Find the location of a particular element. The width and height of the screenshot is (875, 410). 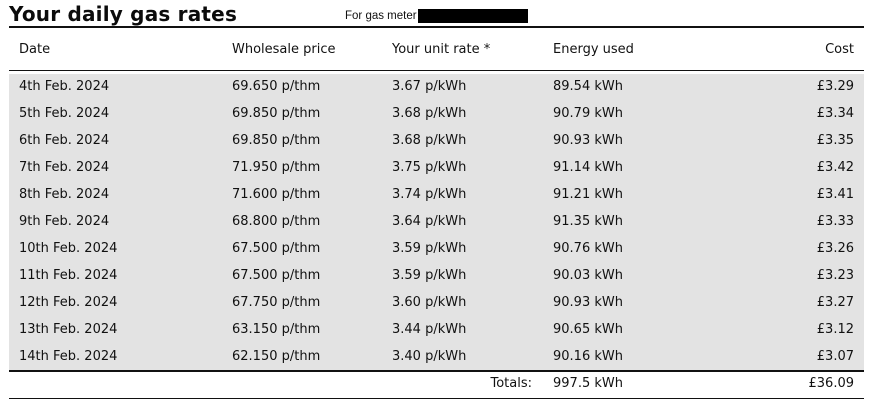

row-date: 6th Feb. 2024 is located at coordinates (64, 140).